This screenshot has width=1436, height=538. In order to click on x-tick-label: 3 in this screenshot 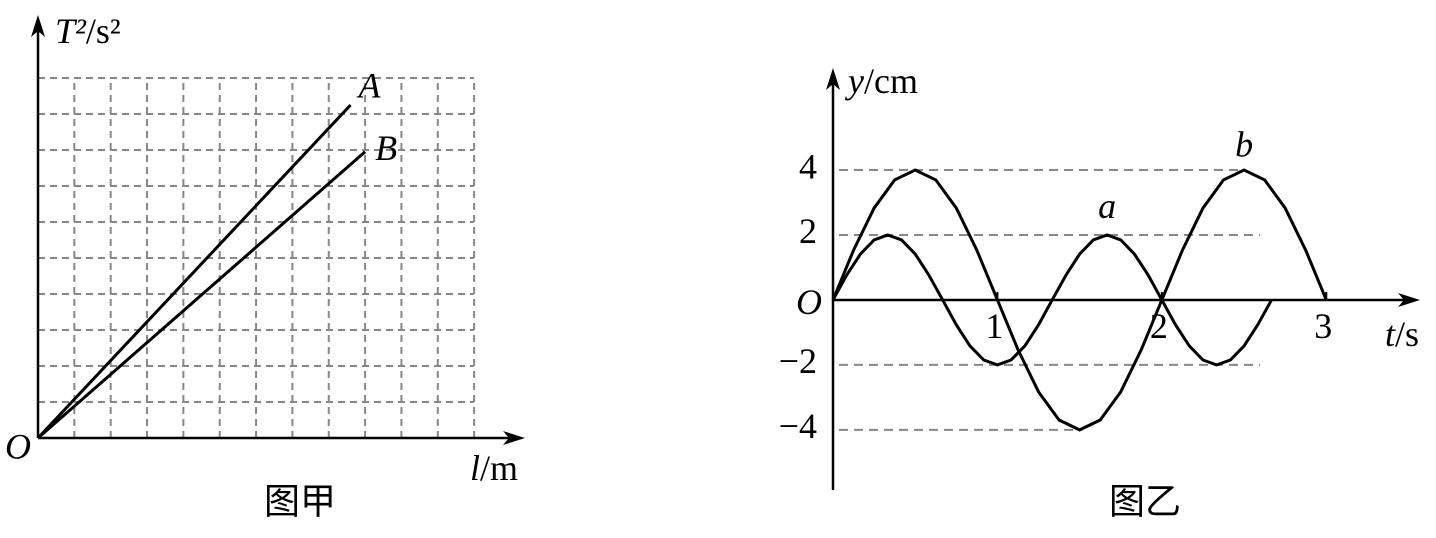, I will do `click(1323, 326)`.